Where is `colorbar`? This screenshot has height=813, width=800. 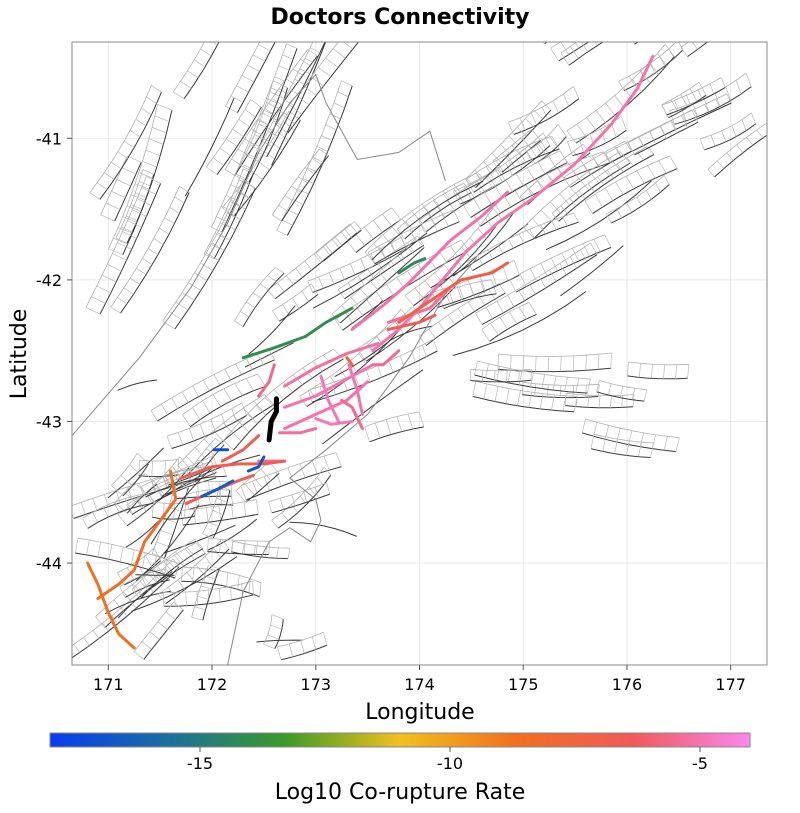
colorbar is located at coordinates (400, 740).